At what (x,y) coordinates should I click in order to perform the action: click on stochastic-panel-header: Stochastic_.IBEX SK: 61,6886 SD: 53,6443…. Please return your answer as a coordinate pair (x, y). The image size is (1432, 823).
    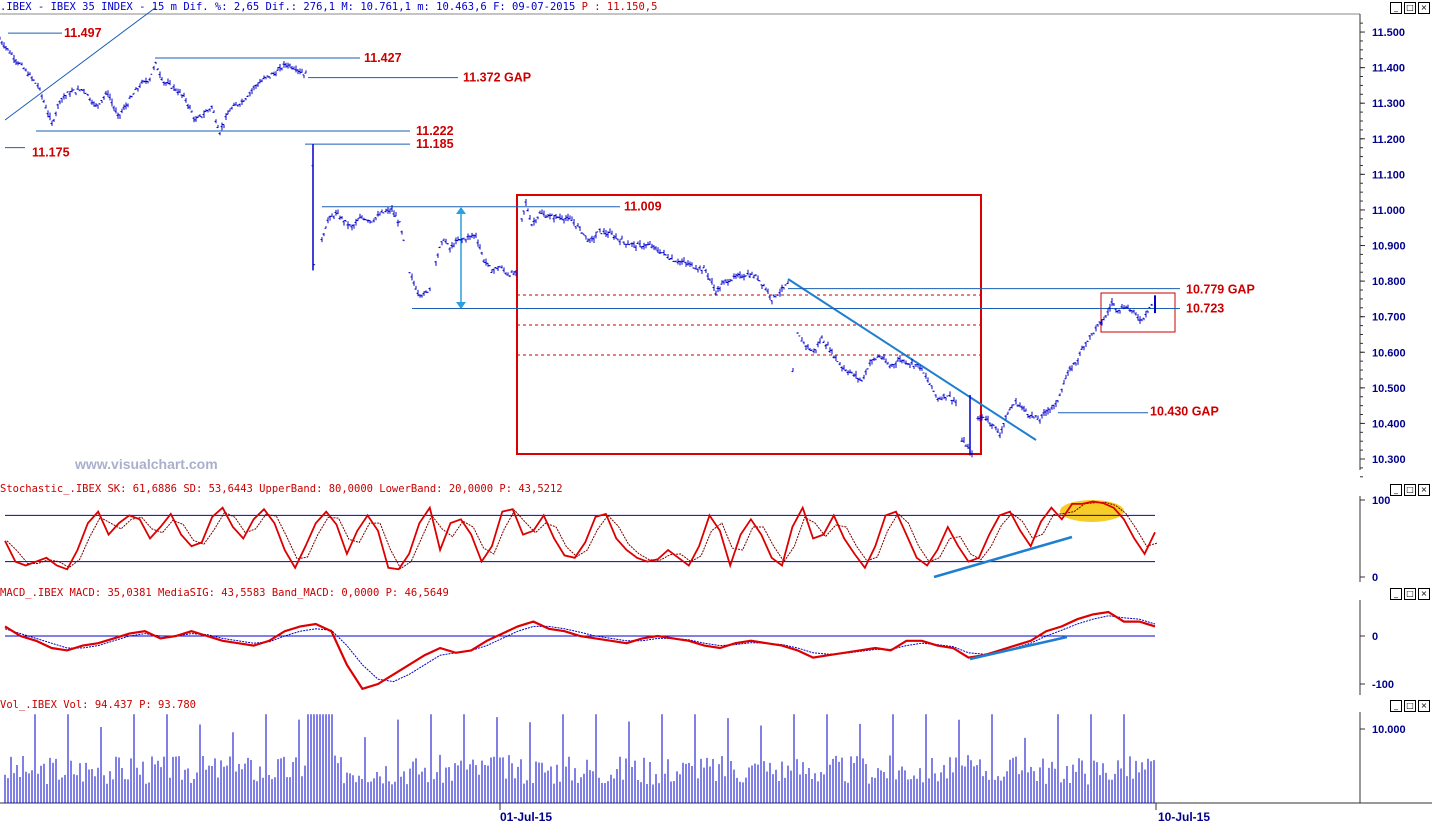
    Looking at the image, I should click on (281, 489).